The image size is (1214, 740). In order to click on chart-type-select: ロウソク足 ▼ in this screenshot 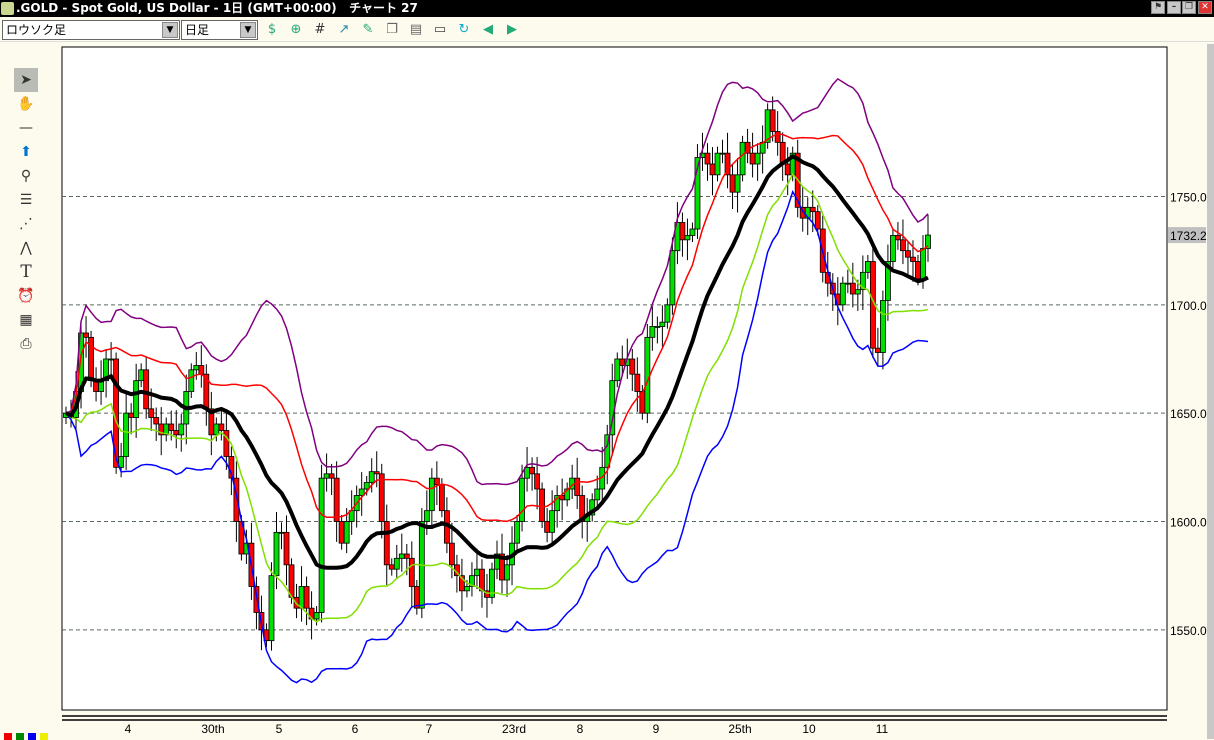, I will do `click(91, 30)`.